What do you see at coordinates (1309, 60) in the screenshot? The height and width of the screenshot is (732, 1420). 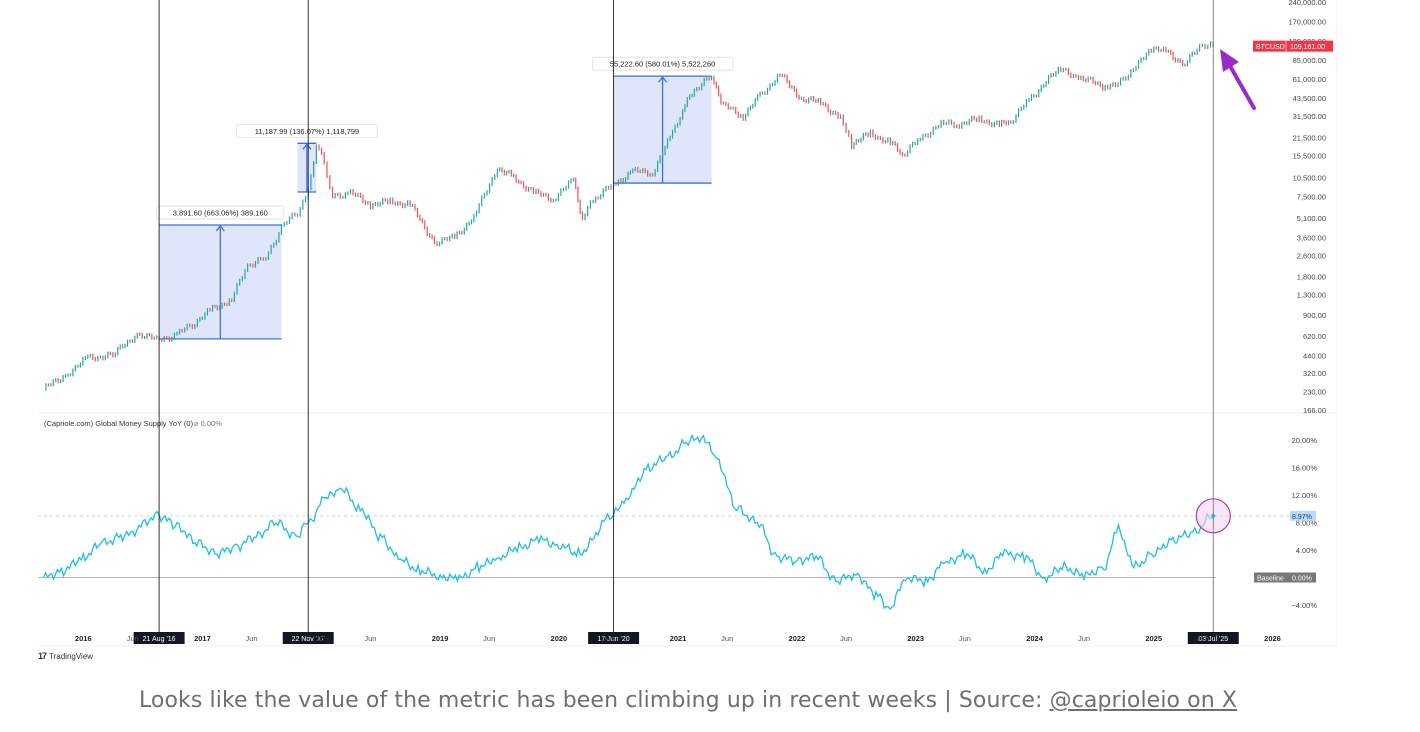 I see `price-y-tick-label: 85,000.00` at bounding box center [1309, 60].